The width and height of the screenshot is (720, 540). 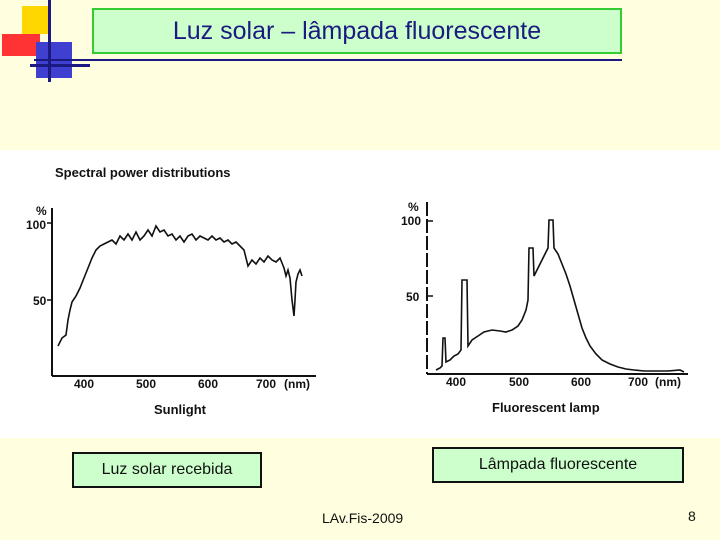 What do you see at coordinates (84, 384) in the screenshot?
I see `sunlight-x-tick-400: 400` at bounding box center [84, 384].